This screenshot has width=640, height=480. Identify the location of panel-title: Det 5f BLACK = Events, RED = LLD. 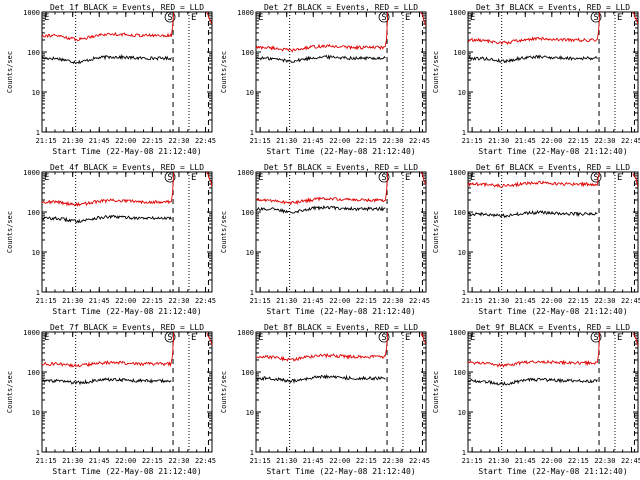
(341, 167).